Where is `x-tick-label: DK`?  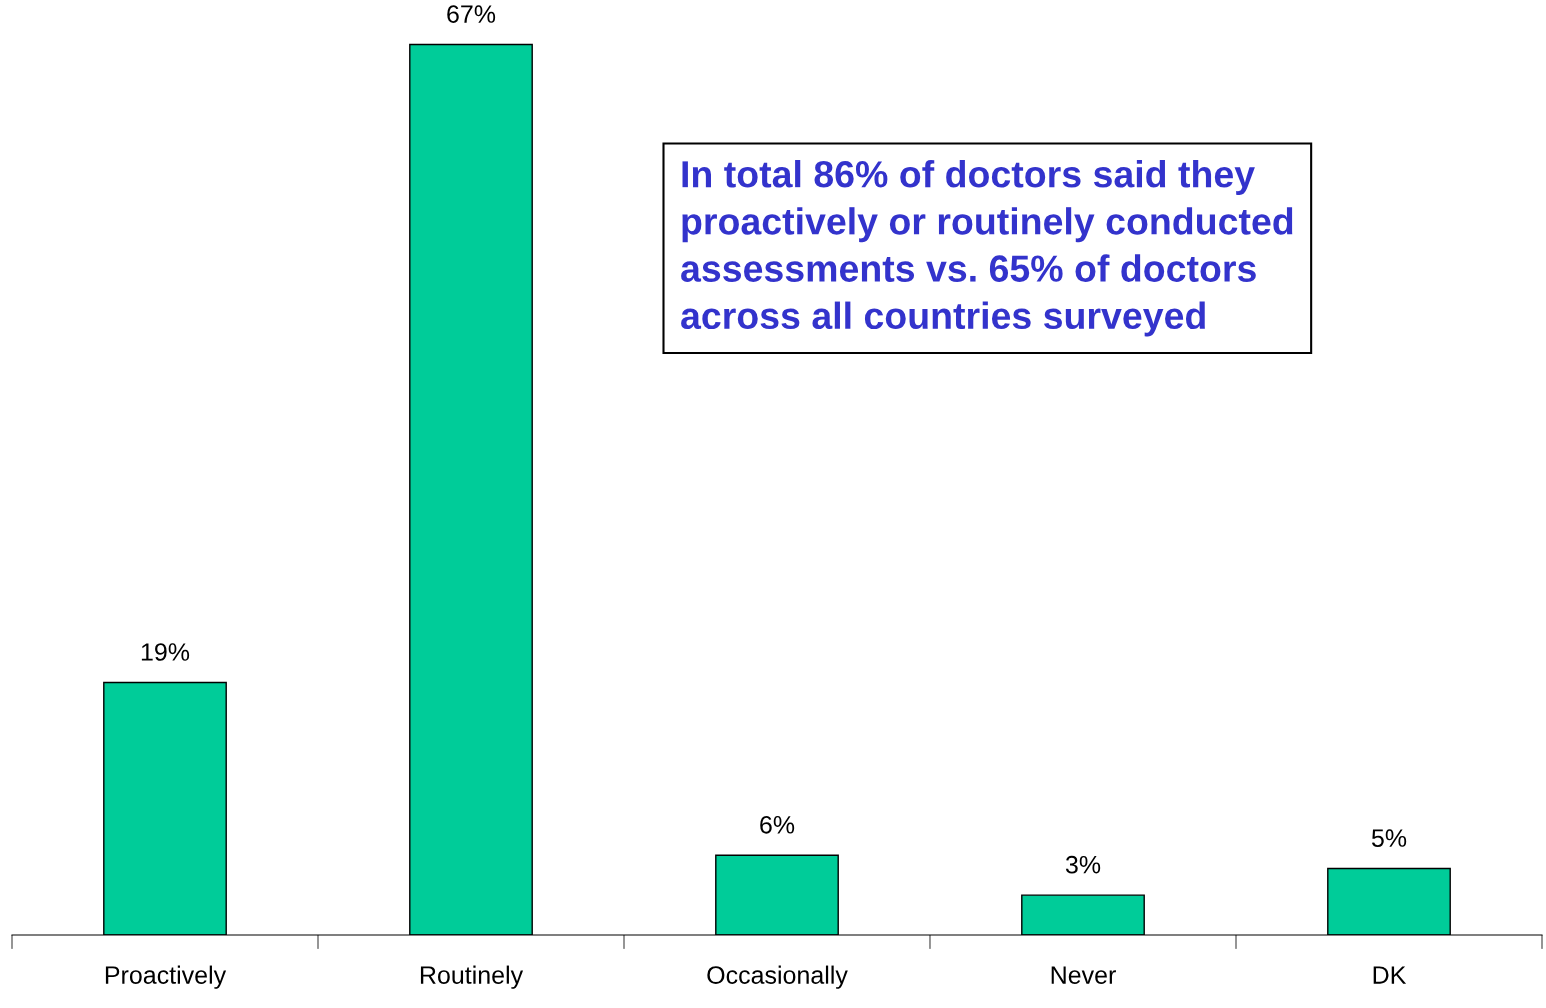
x-tick-label: DK is located at coordinates (1390, 975).